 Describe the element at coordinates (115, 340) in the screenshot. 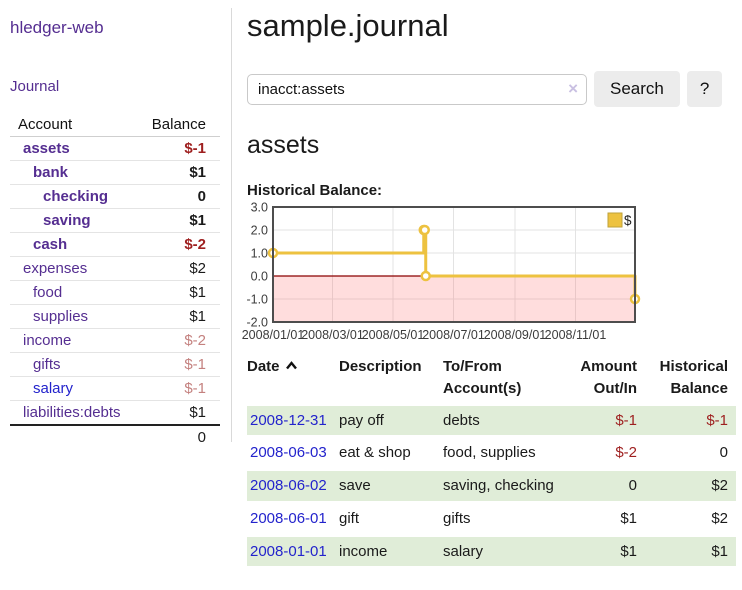

I see `account-row: income $-2` at that location.